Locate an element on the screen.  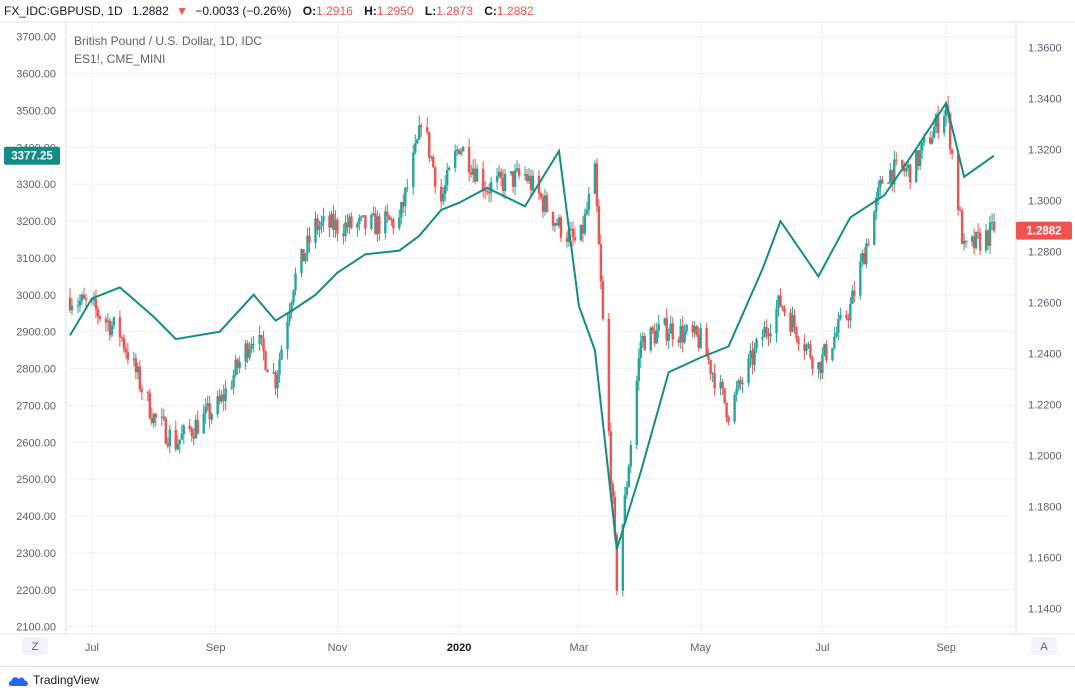
right-axis-tick-label: 1.2400 is located at coordinates (1045, 355).